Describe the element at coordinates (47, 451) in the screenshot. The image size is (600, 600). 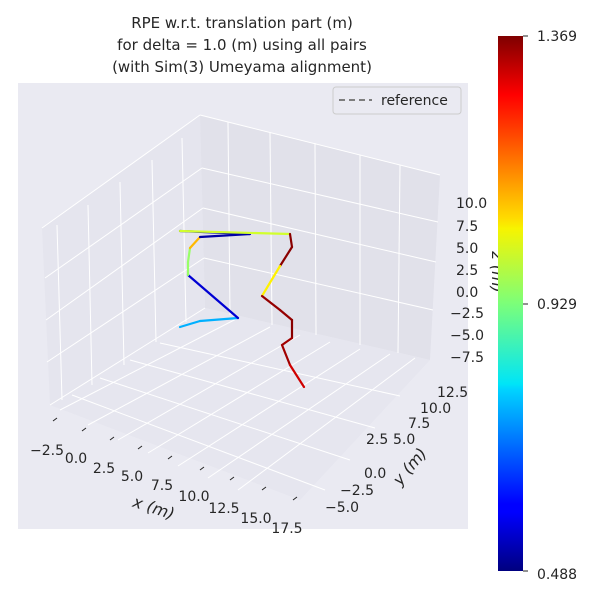
I see `x-tick-label: −2.5` at that location.